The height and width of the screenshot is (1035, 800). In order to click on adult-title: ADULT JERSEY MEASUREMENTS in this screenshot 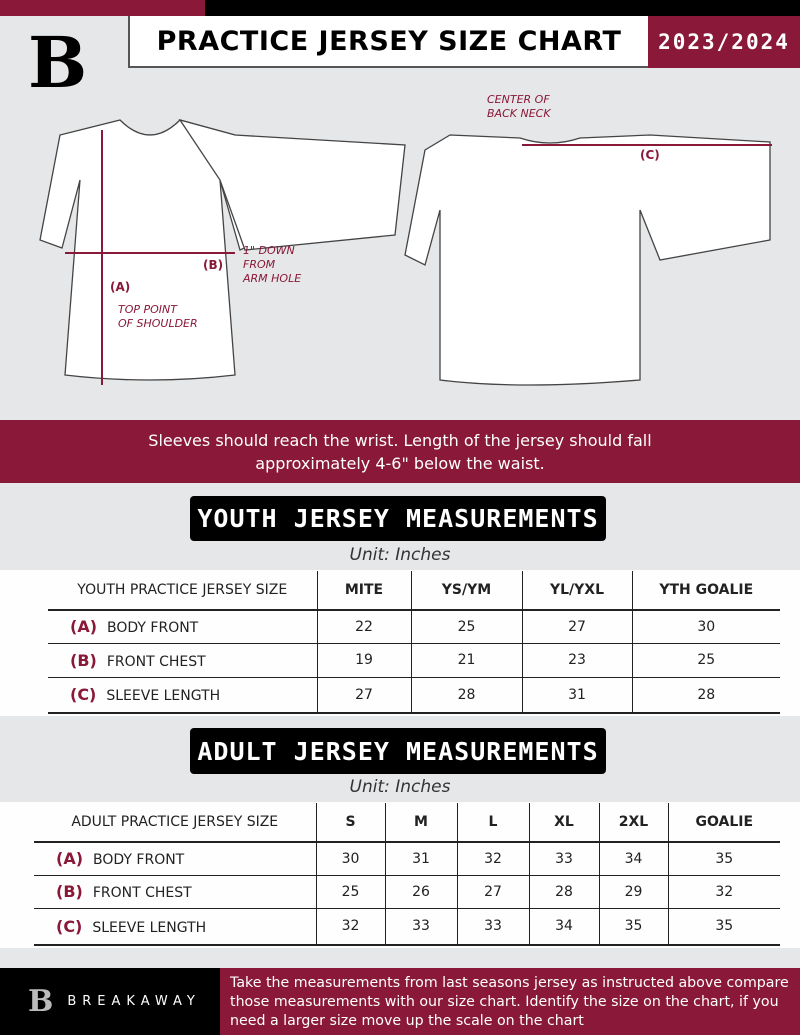, I will do `click(398, 751)`.